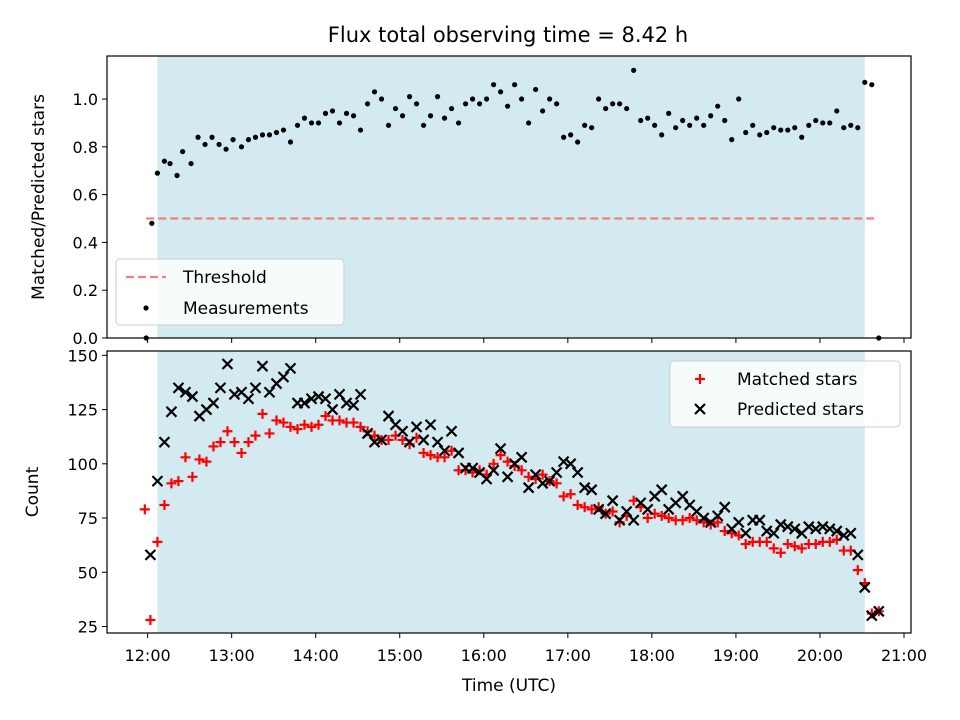 Image resolution: width=960 pixels, height=720 pixels. What do you see at coordinates (85, 290) in the screenshot?
I see `y-tick-label: 0.2` at bounding box center [85, 290].